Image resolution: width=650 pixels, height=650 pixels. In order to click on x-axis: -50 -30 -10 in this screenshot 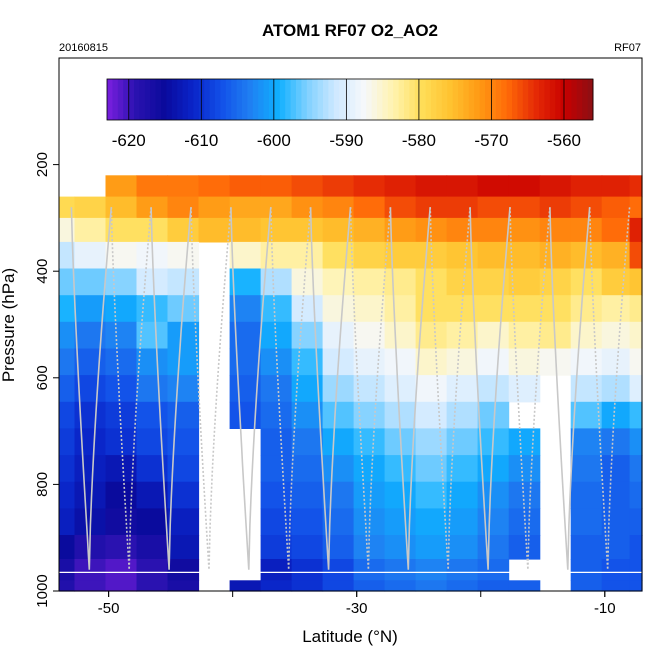, I will do `click(357, 604)`.